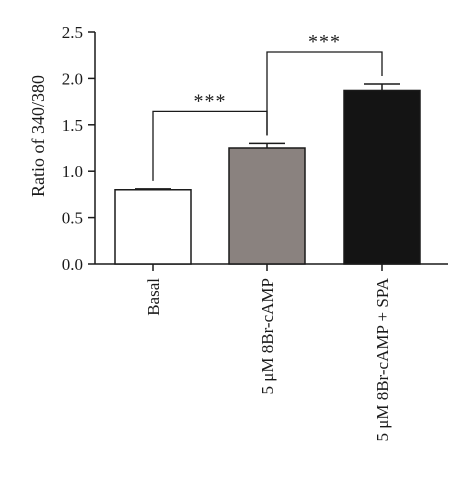 The height and width of the screenshot is (500, 464). I want to click on y-tick-label: 0.0, so click(72, 264).